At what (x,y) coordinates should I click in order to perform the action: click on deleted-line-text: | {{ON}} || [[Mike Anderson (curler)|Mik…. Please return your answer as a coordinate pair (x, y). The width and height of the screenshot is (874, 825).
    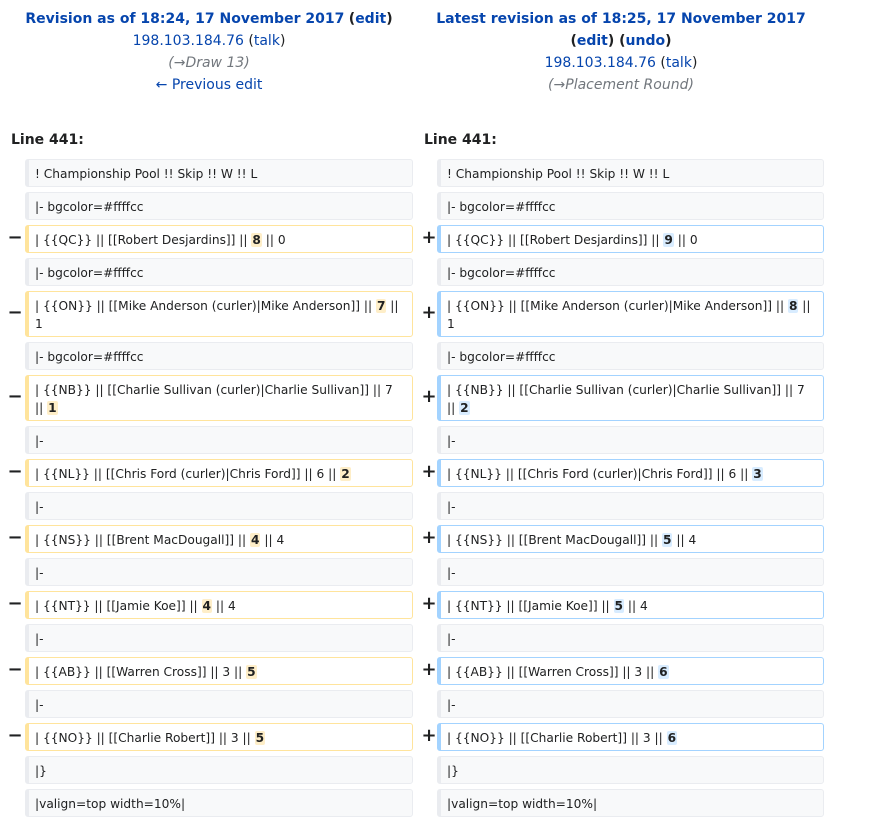
    Looking at the image, I should click on (205, 306).